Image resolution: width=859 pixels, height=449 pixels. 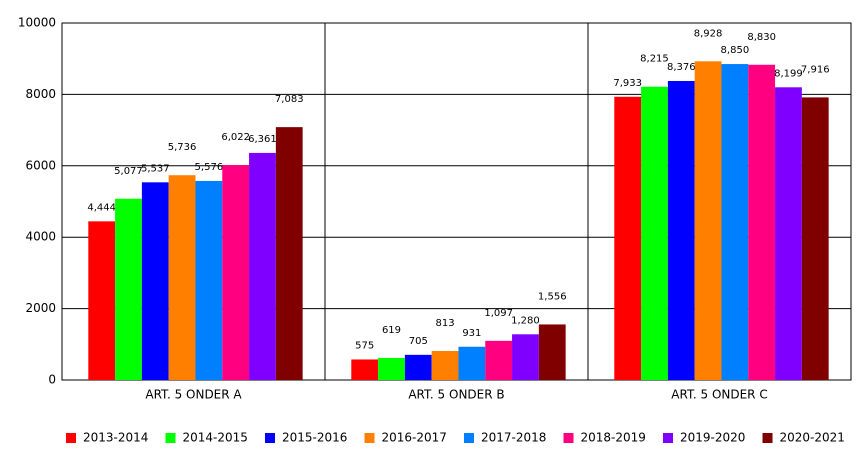 I want to click on value-label: 1,097, so click(x=498, y=313).